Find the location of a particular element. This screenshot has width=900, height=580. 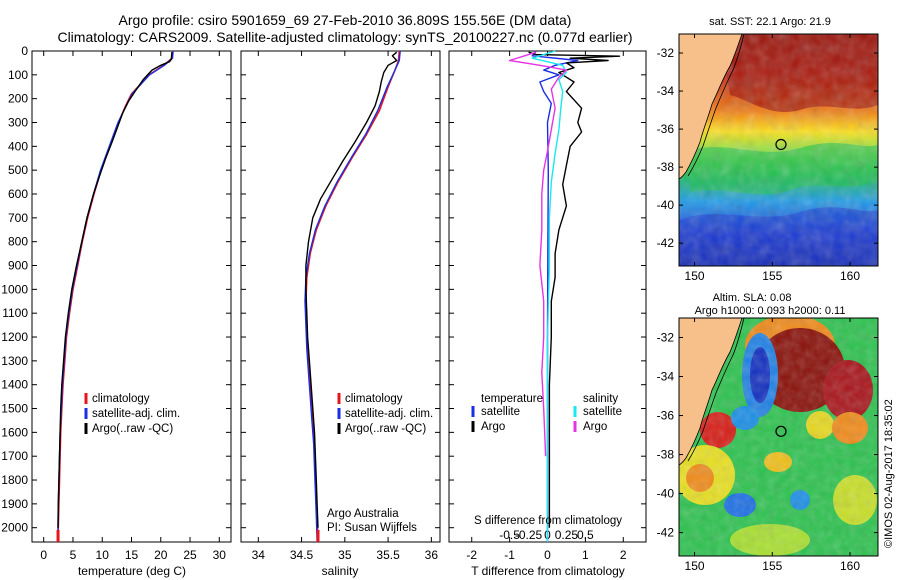

s-difference-label: S difference from climatology is located at coordinates (548, 521).